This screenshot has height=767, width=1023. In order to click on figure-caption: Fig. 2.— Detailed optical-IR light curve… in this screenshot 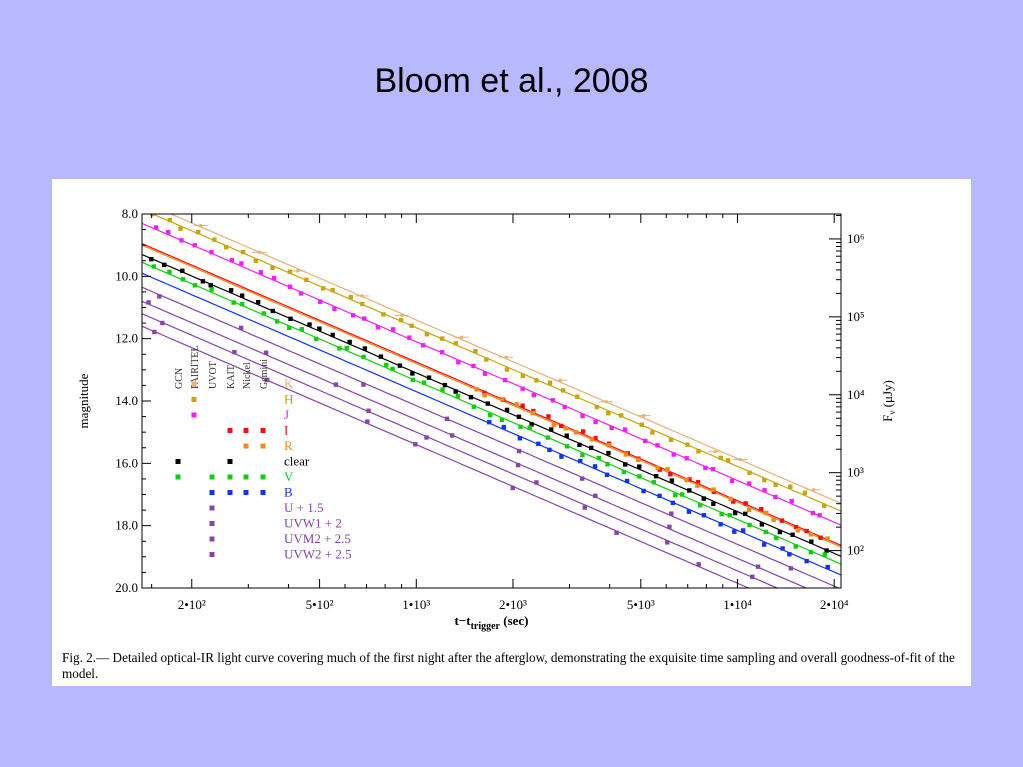, I will do `click(508, 665)`.